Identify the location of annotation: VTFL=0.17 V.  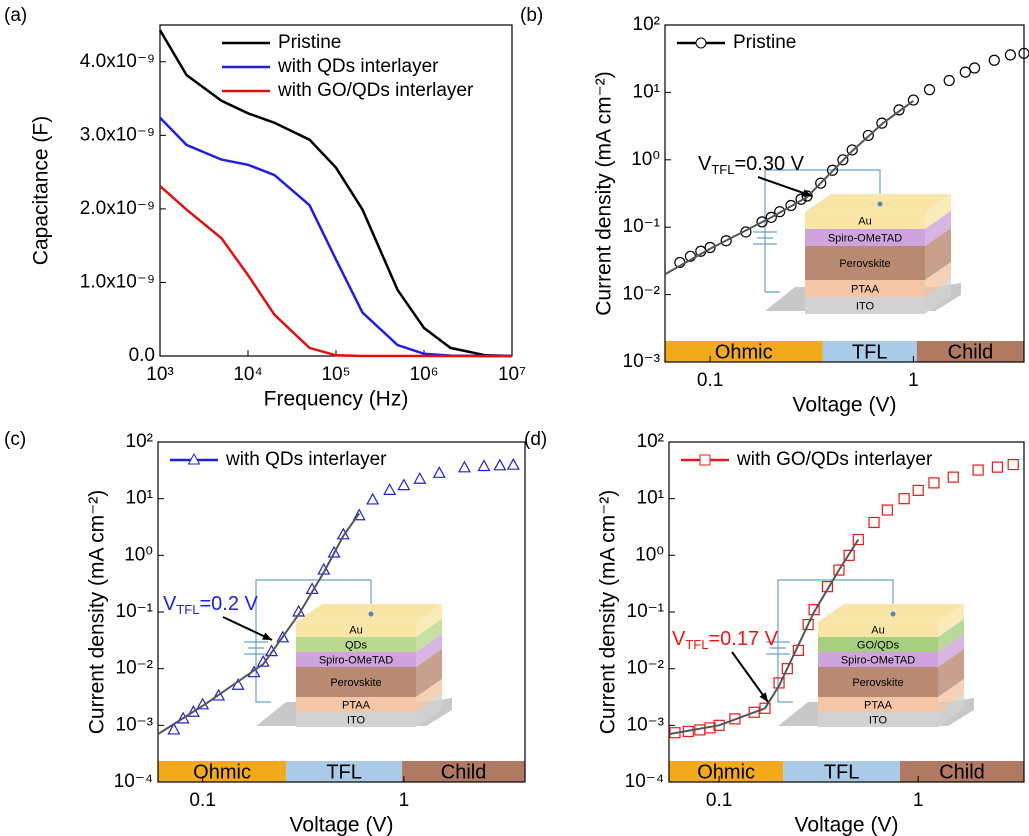
(725, 640).